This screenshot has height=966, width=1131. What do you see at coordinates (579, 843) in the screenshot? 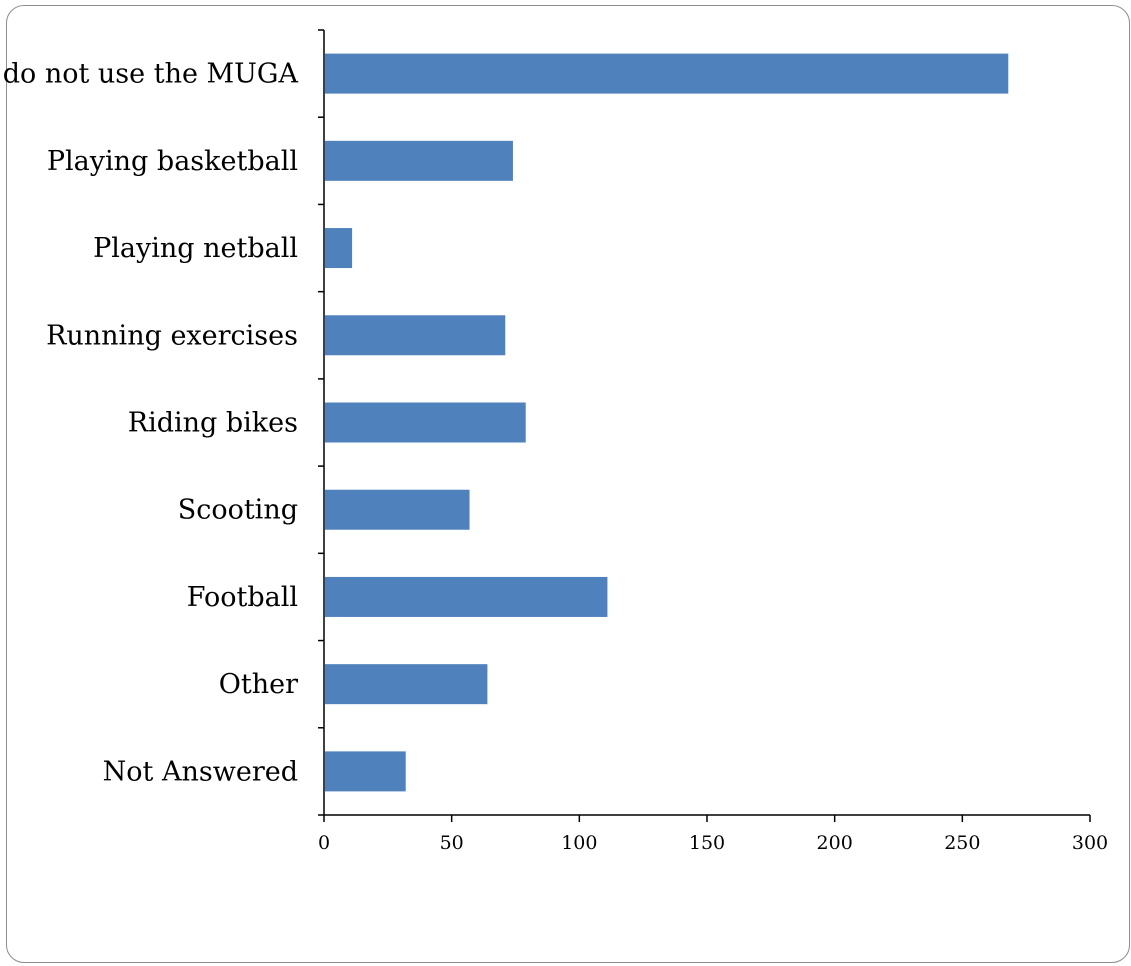
I see `x-tick-label: 100` at bounding box center [579, 843].